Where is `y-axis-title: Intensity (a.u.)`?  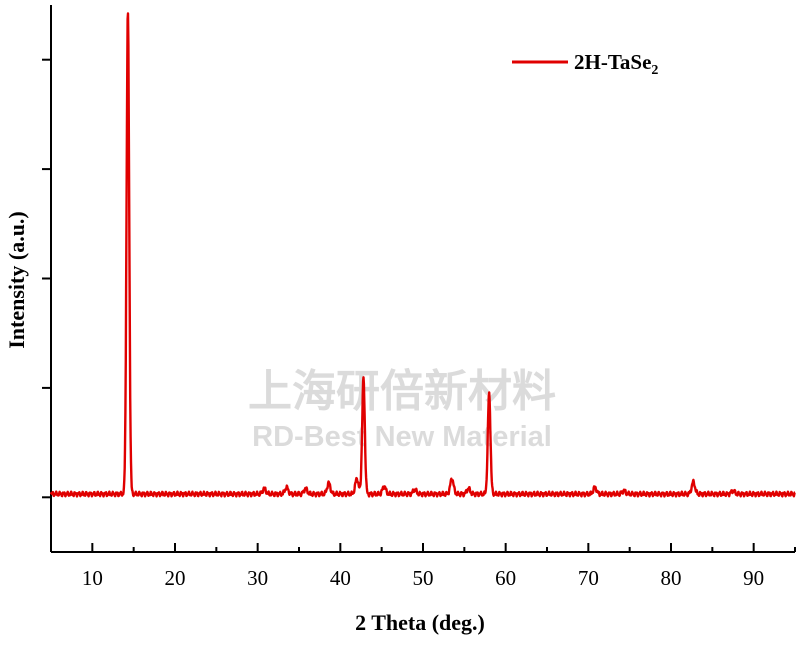
y-axis-title: Intensity (a.u.) is located at coordinates (16, 280).